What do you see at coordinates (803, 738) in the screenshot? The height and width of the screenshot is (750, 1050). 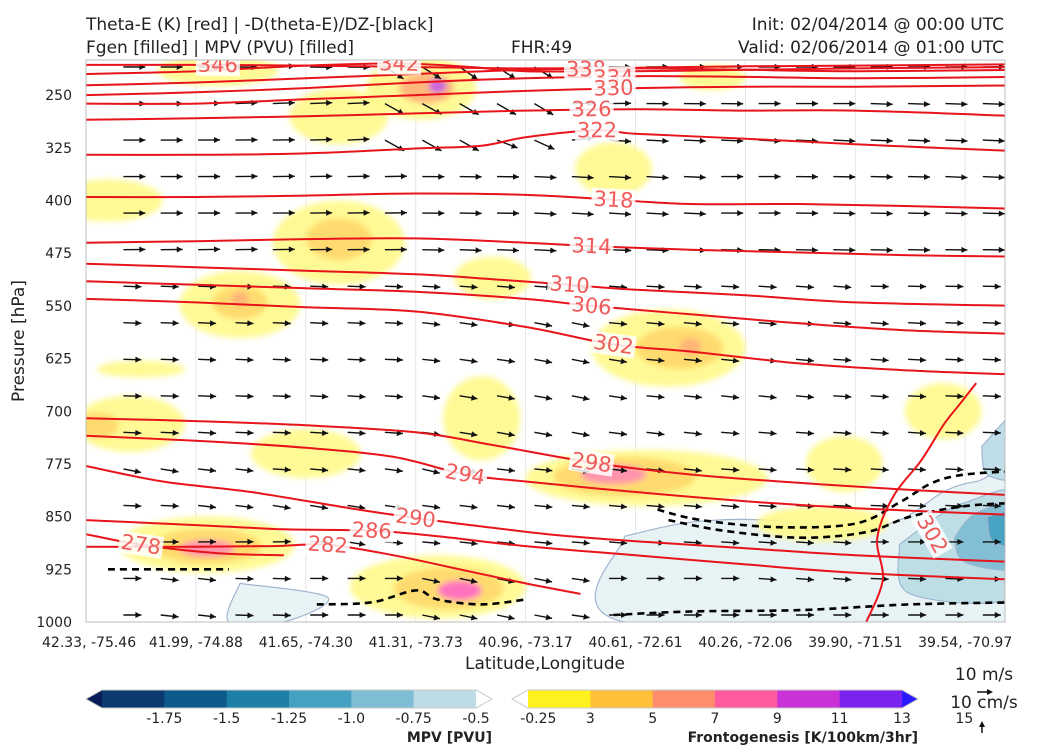 I see `frontogenesis-colorbar-title: Frontogenesis [K/100km/3hr]` at bounding box center [803, 738].